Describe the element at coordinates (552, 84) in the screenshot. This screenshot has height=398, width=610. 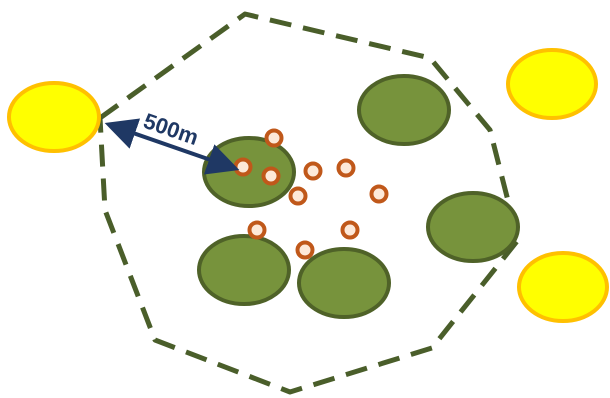
I see `yellow-ellipse-top-right` at that location.